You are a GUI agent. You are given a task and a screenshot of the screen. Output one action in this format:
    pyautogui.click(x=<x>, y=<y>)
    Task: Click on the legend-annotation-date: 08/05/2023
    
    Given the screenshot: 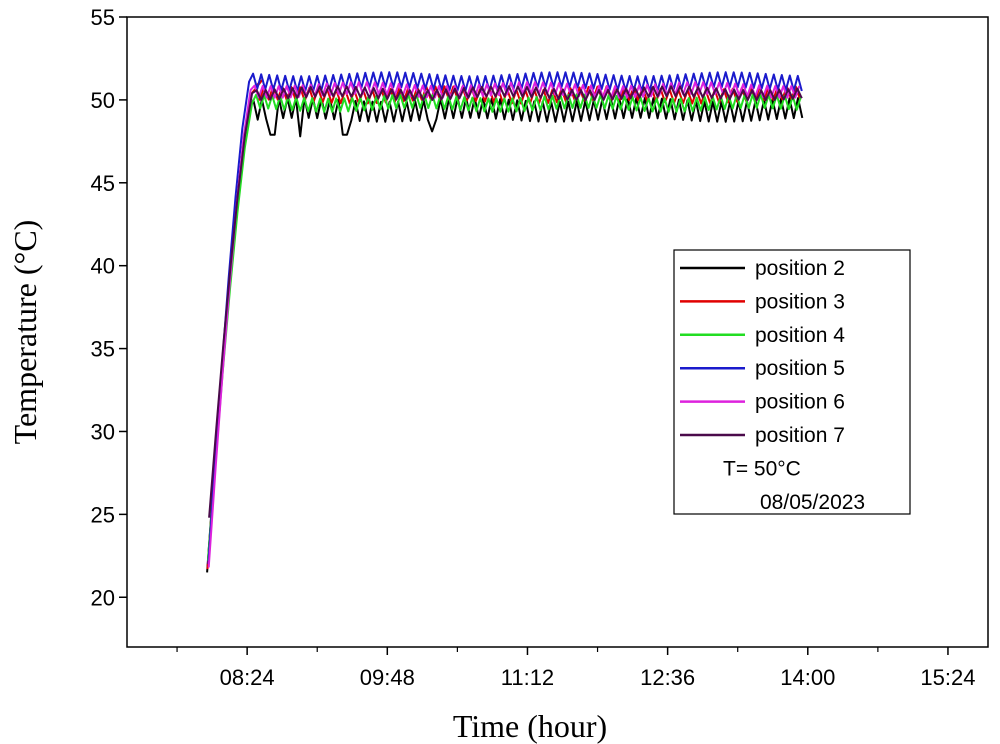 What is the action you would take?
    pyautogui.click(x=812, y=502)
    